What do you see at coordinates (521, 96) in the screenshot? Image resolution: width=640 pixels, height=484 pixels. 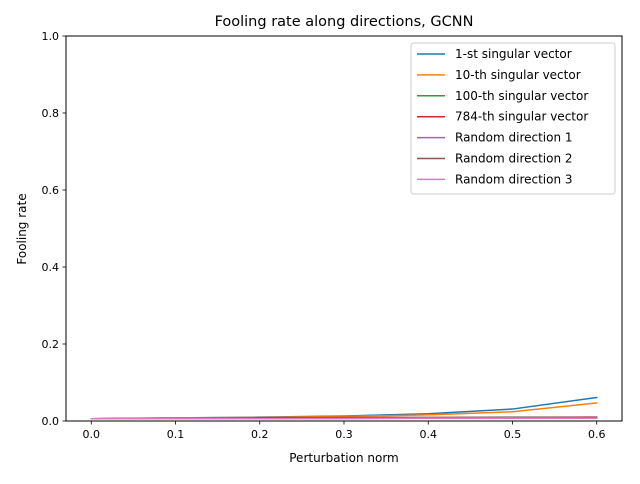 I see `legend-label-3: 100-th singular vector` at bounding box center [521, 96].